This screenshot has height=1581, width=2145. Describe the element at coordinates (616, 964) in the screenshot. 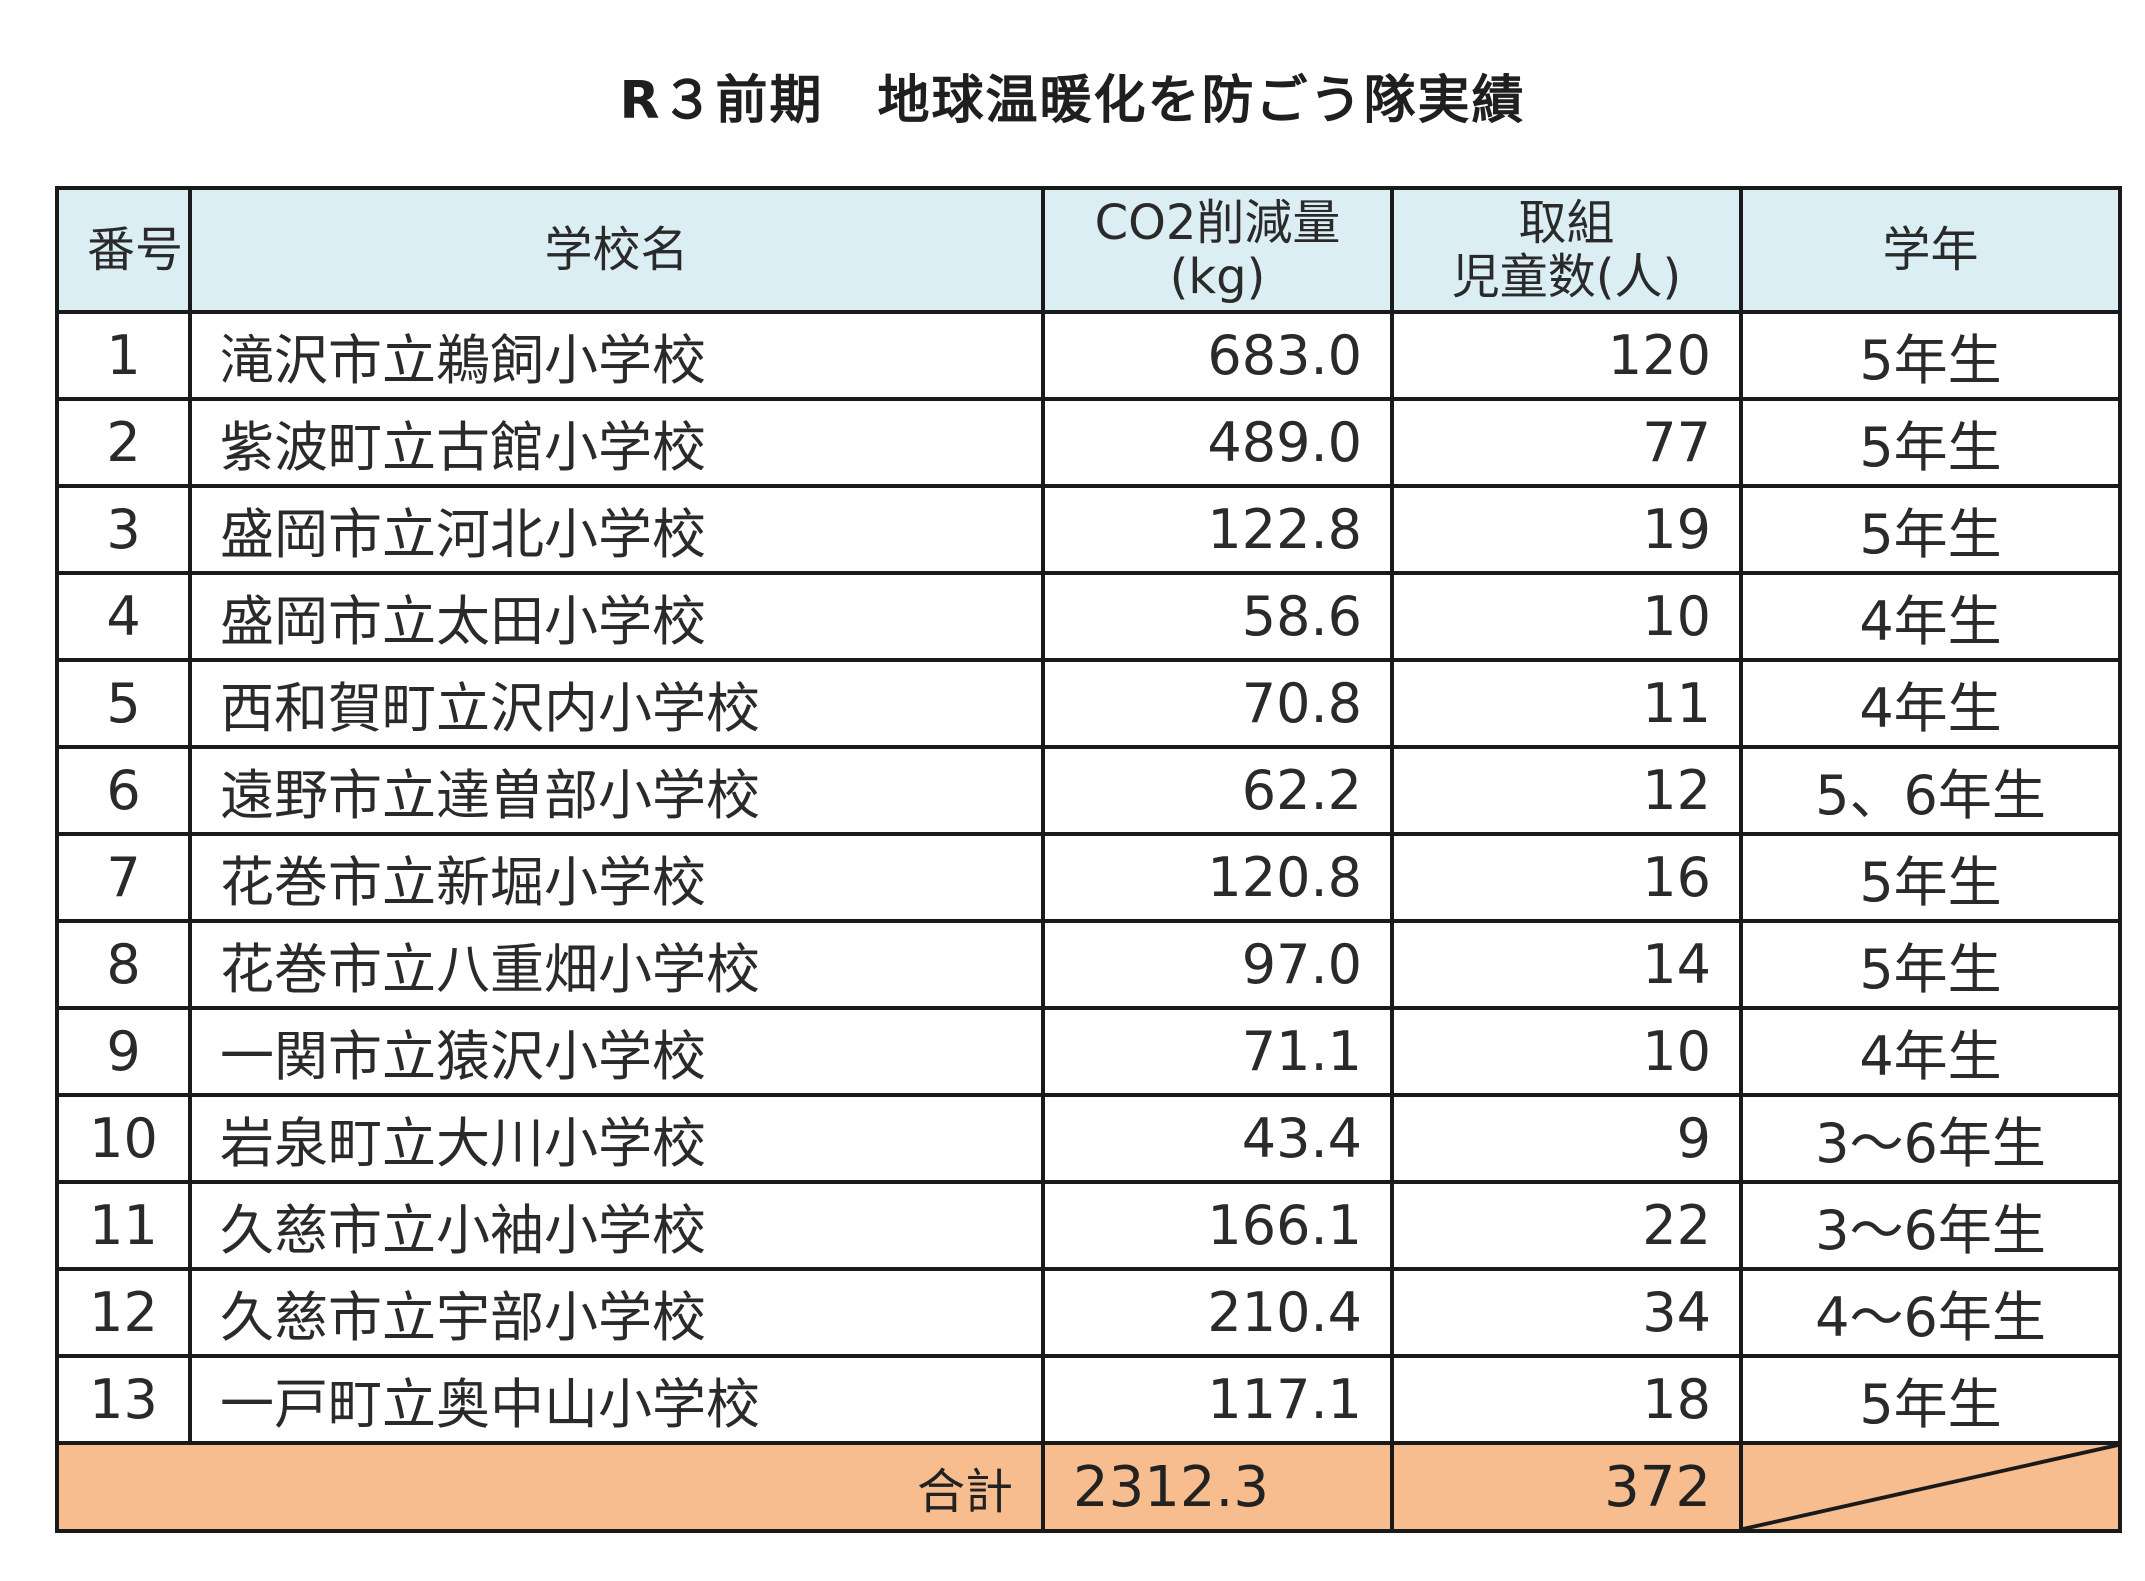

I see `row-school-name: 花巻市立八重畑小学校` at that location.